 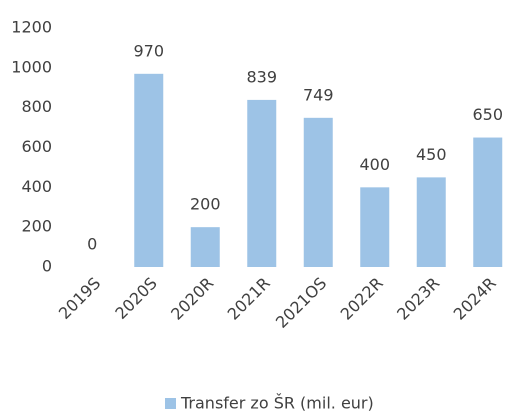 I want to click on y-tick-label: 200, so click(x=36, y=226).